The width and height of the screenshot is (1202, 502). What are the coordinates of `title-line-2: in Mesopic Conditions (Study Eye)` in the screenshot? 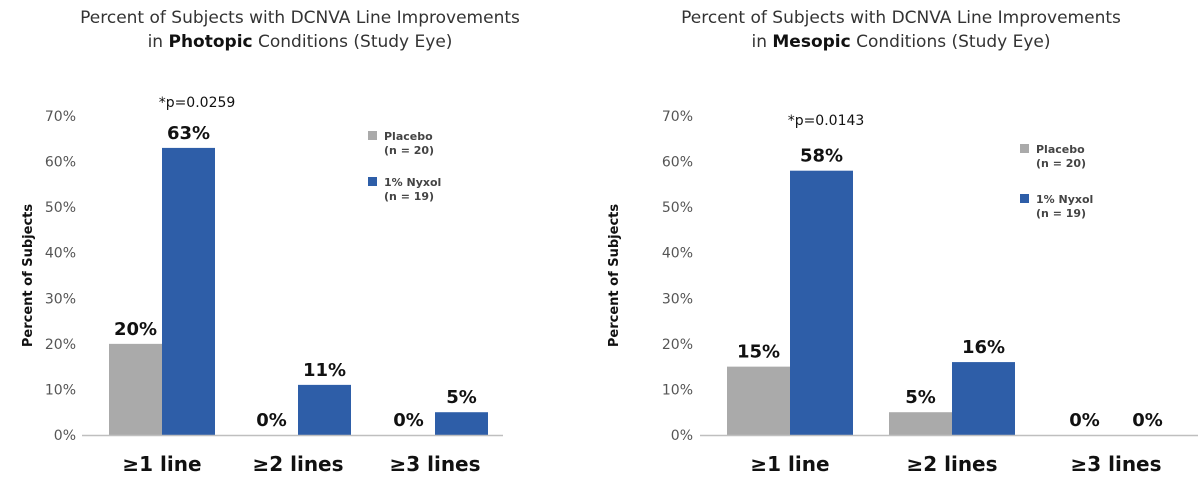 It's located at (901, 42).